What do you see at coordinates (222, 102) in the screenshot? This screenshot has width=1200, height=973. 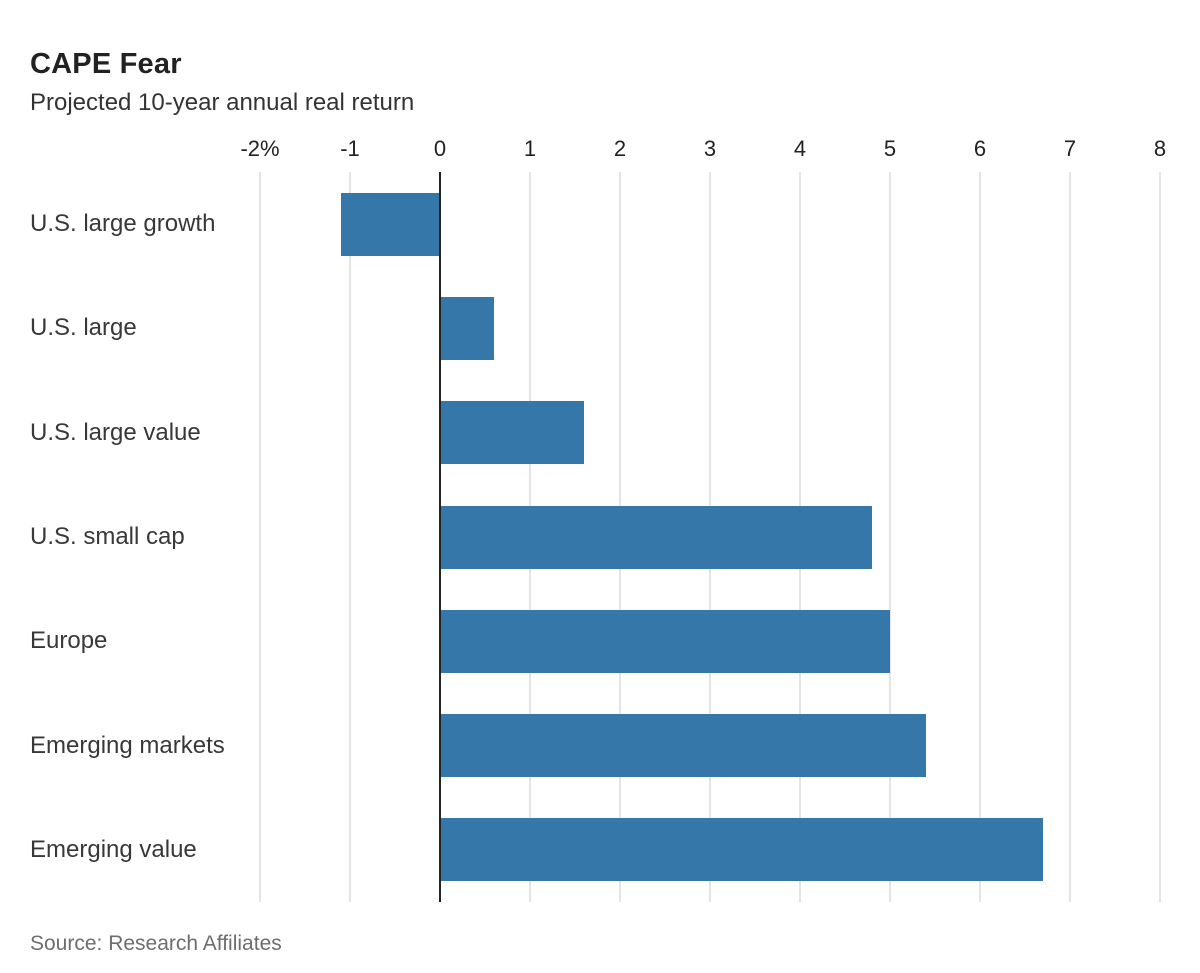 I see `chart-subtitle: Projected 10-year annual real return` at bounding box center [222, 102].